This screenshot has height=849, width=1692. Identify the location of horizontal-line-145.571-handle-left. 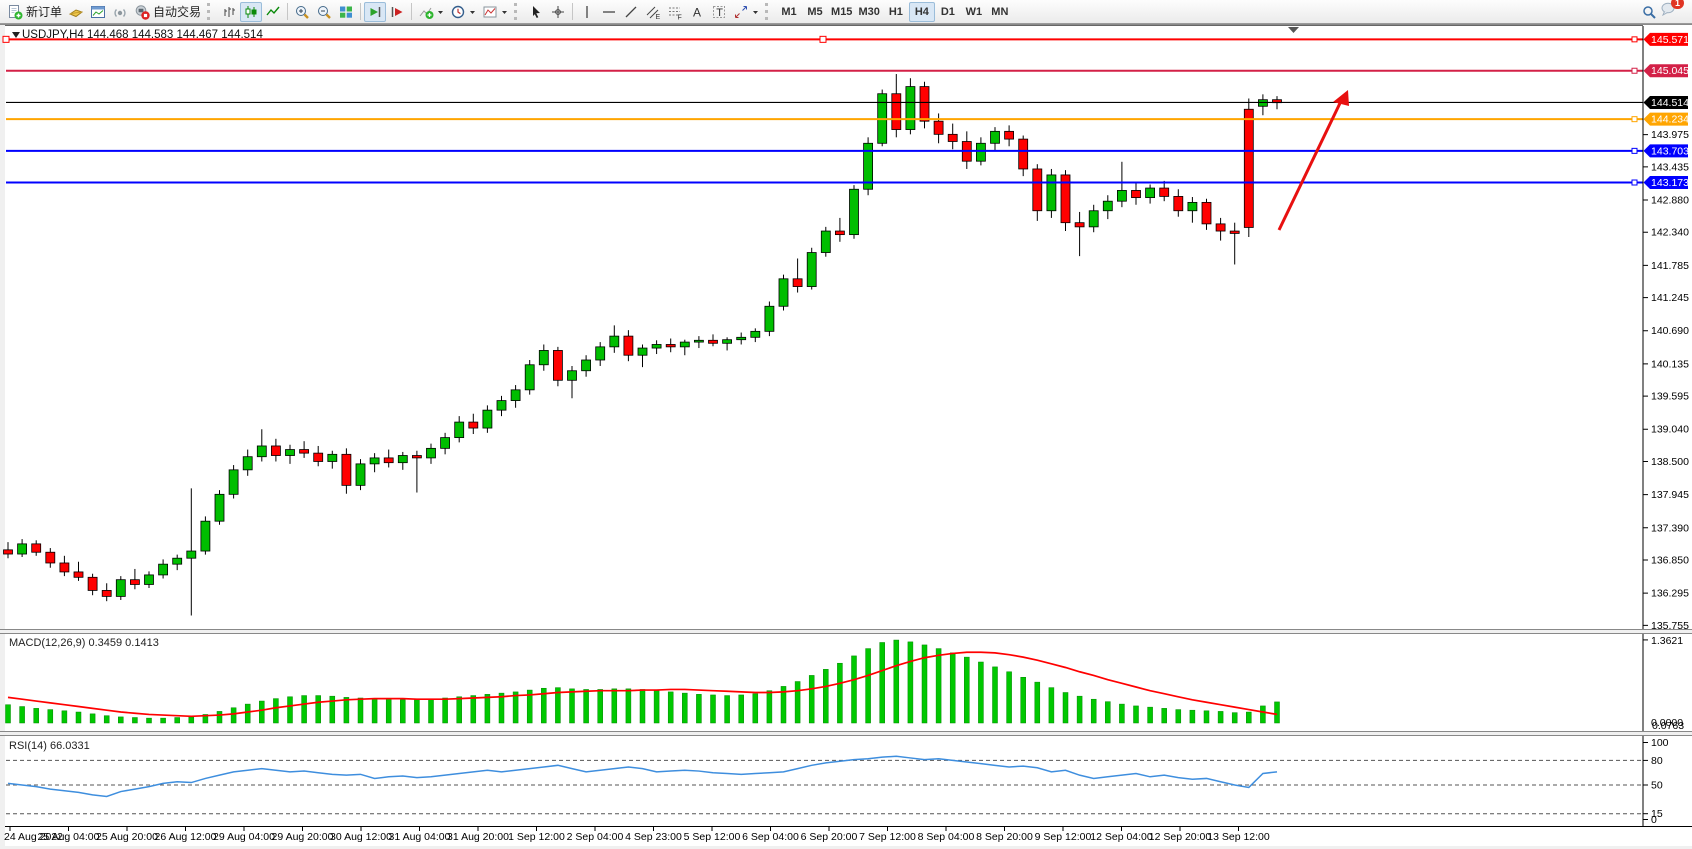
(6, 39).